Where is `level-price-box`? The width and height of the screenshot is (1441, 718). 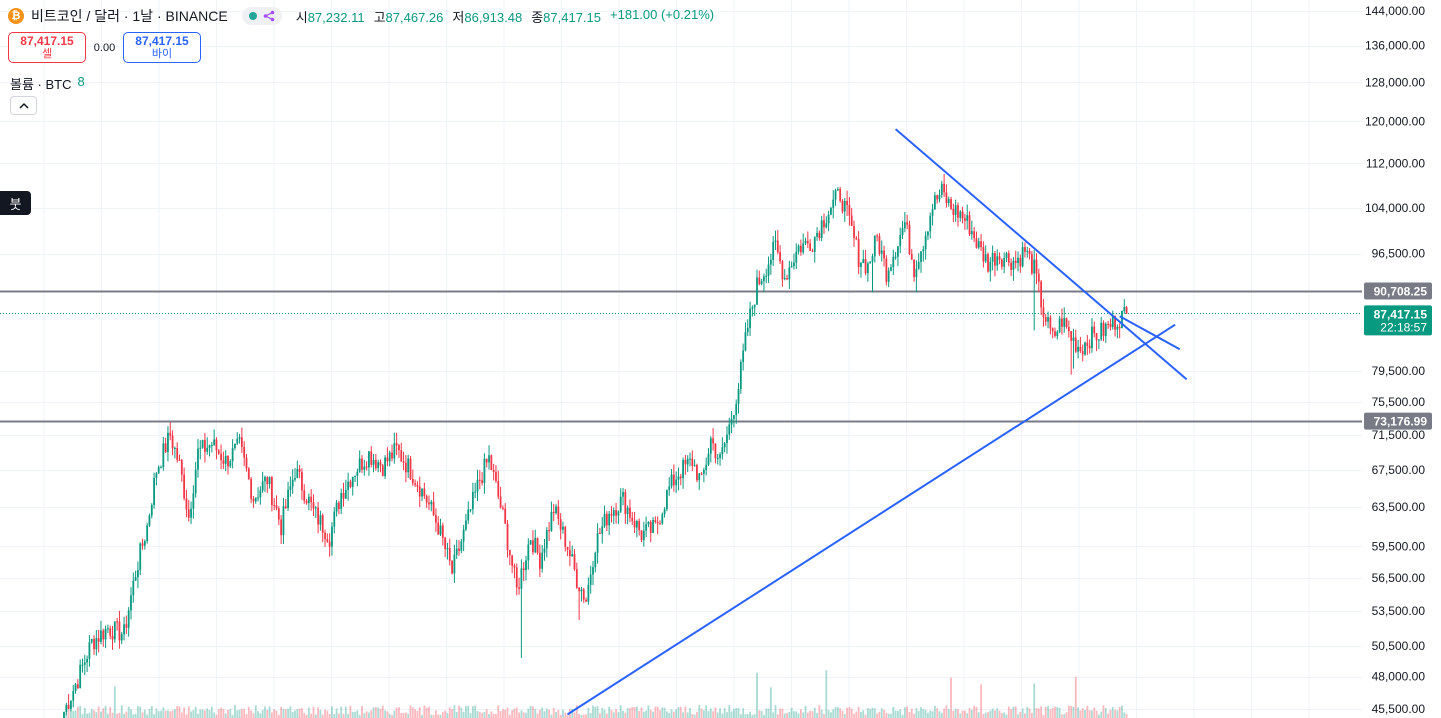 level-price-box is located at coordinates (1398, 421).